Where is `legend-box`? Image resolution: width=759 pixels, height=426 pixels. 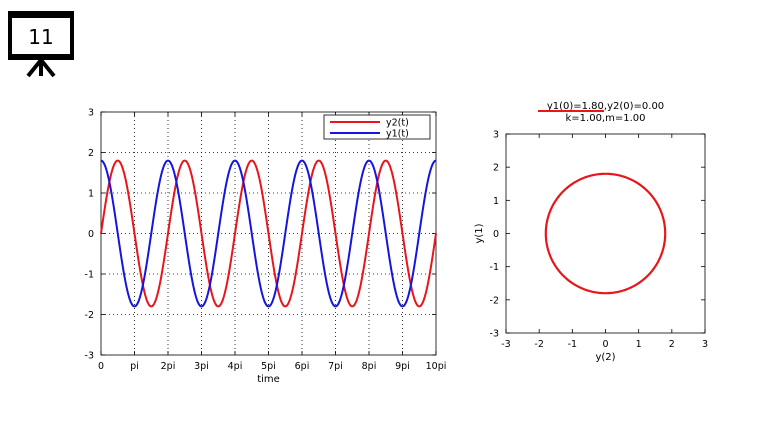 legend-box is located at coordinates (377, 127).